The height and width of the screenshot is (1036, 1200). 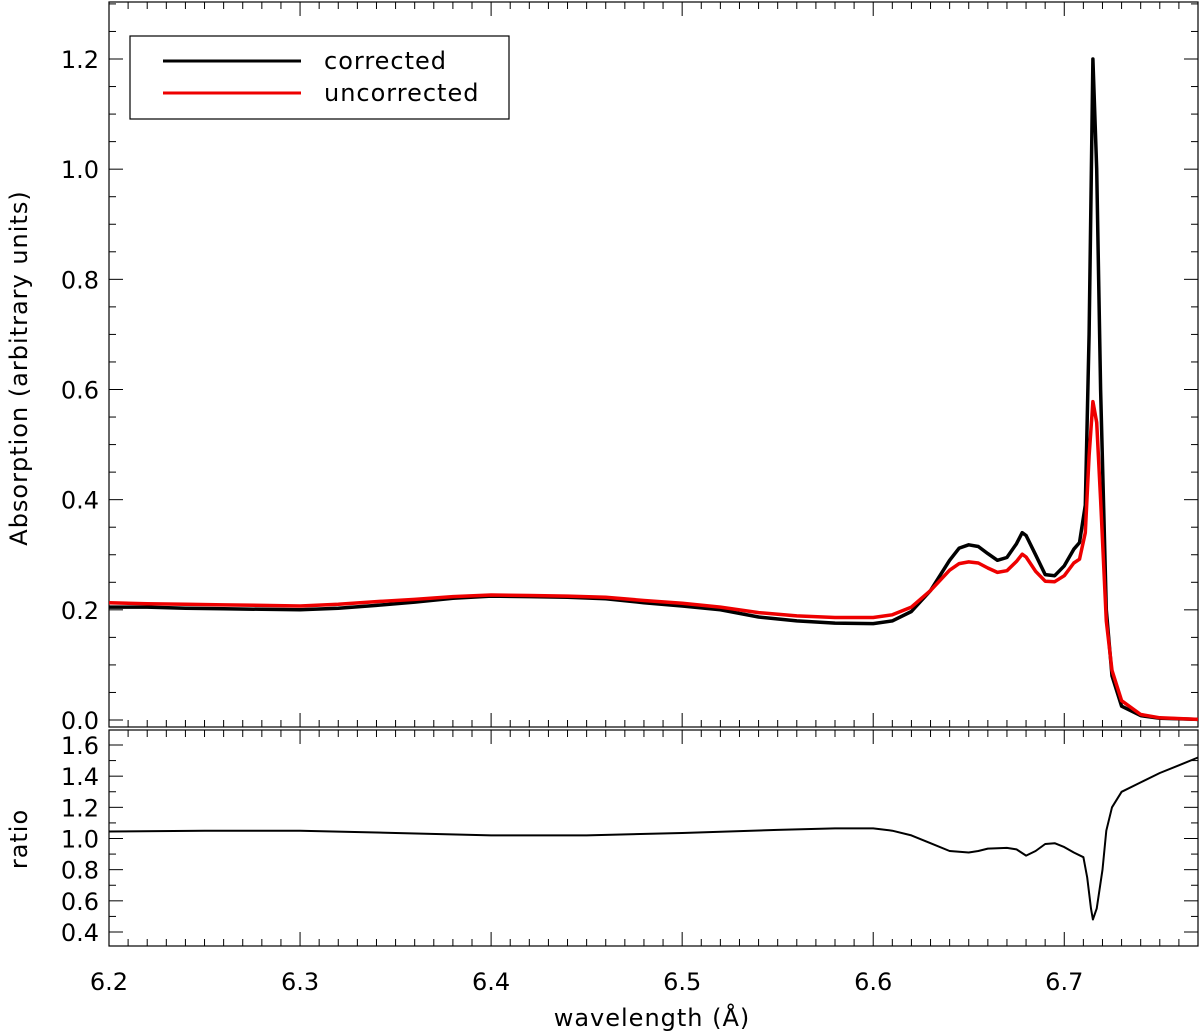 I want to click on bottom-ylabel: ratio, so click(x=19, y=839).